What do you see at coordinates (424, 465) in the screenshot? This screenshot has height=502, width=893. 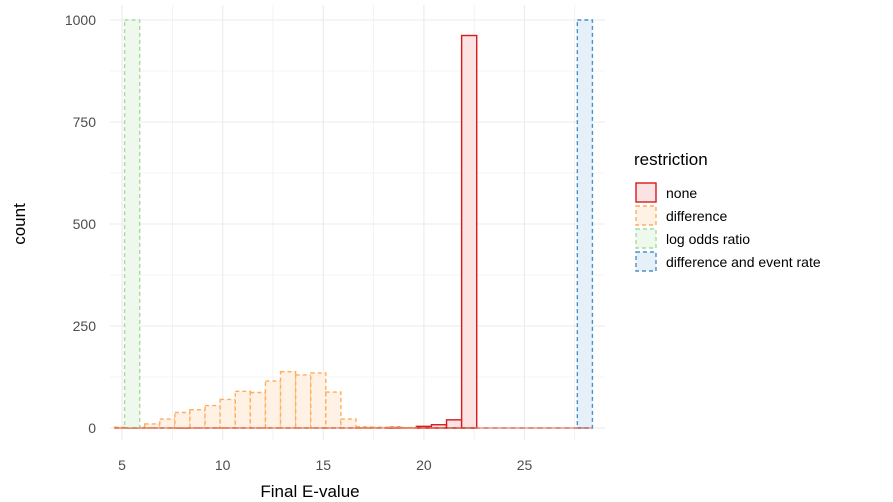 I see `x-tick-label: 20` at bounding box center [424, 465].